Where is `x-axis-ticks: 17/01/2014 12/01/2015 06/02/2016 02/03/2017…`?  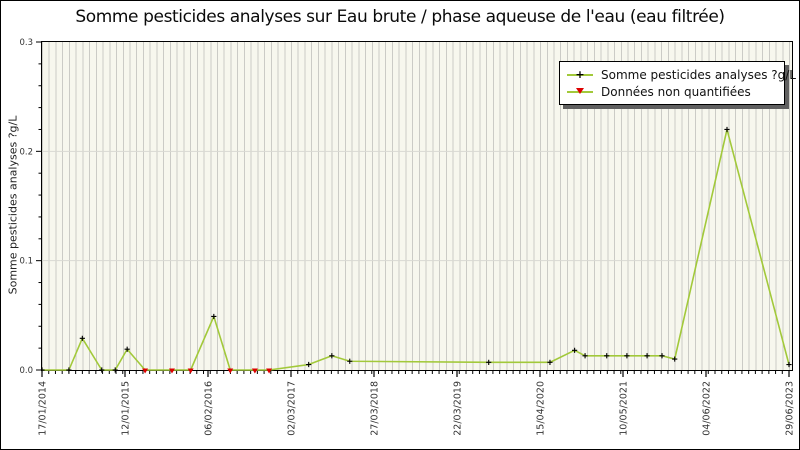 x-axis-ticks: 17/01/2014 12/01/2015 06/02/2016 02/03/2017… is located at coordinates (417, 403).